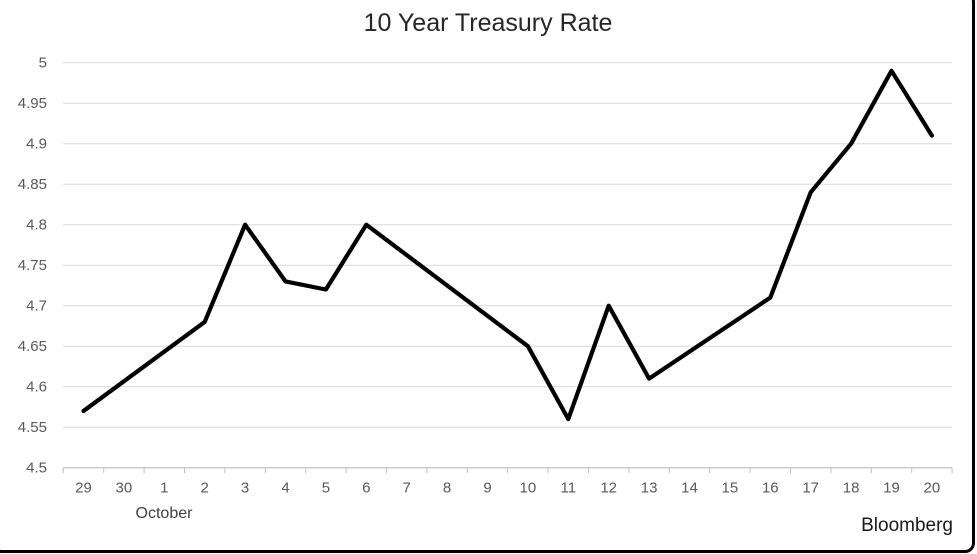  I want to click on y-tick-label: 4.8, so click(36, 225).